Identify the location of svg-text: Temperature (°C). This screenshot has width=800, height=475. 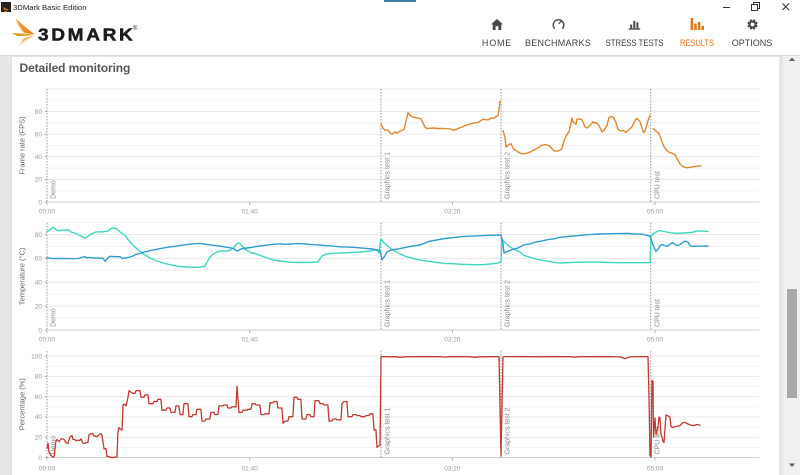
(22, 276).